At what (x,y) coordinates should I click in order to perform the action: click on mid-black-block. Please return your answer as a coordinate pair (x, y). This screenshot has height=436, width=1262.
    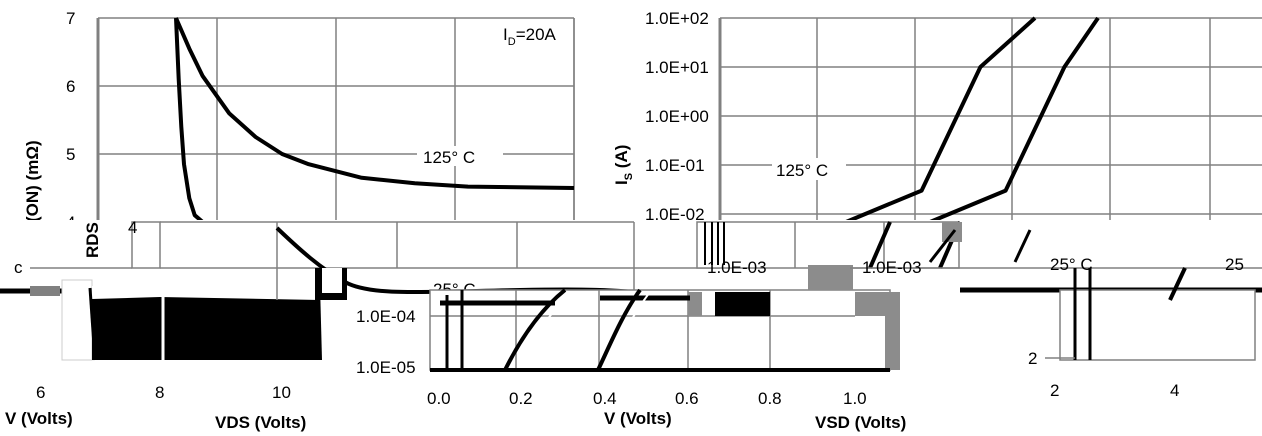
    Looking at the image, I should click on (742, 304).